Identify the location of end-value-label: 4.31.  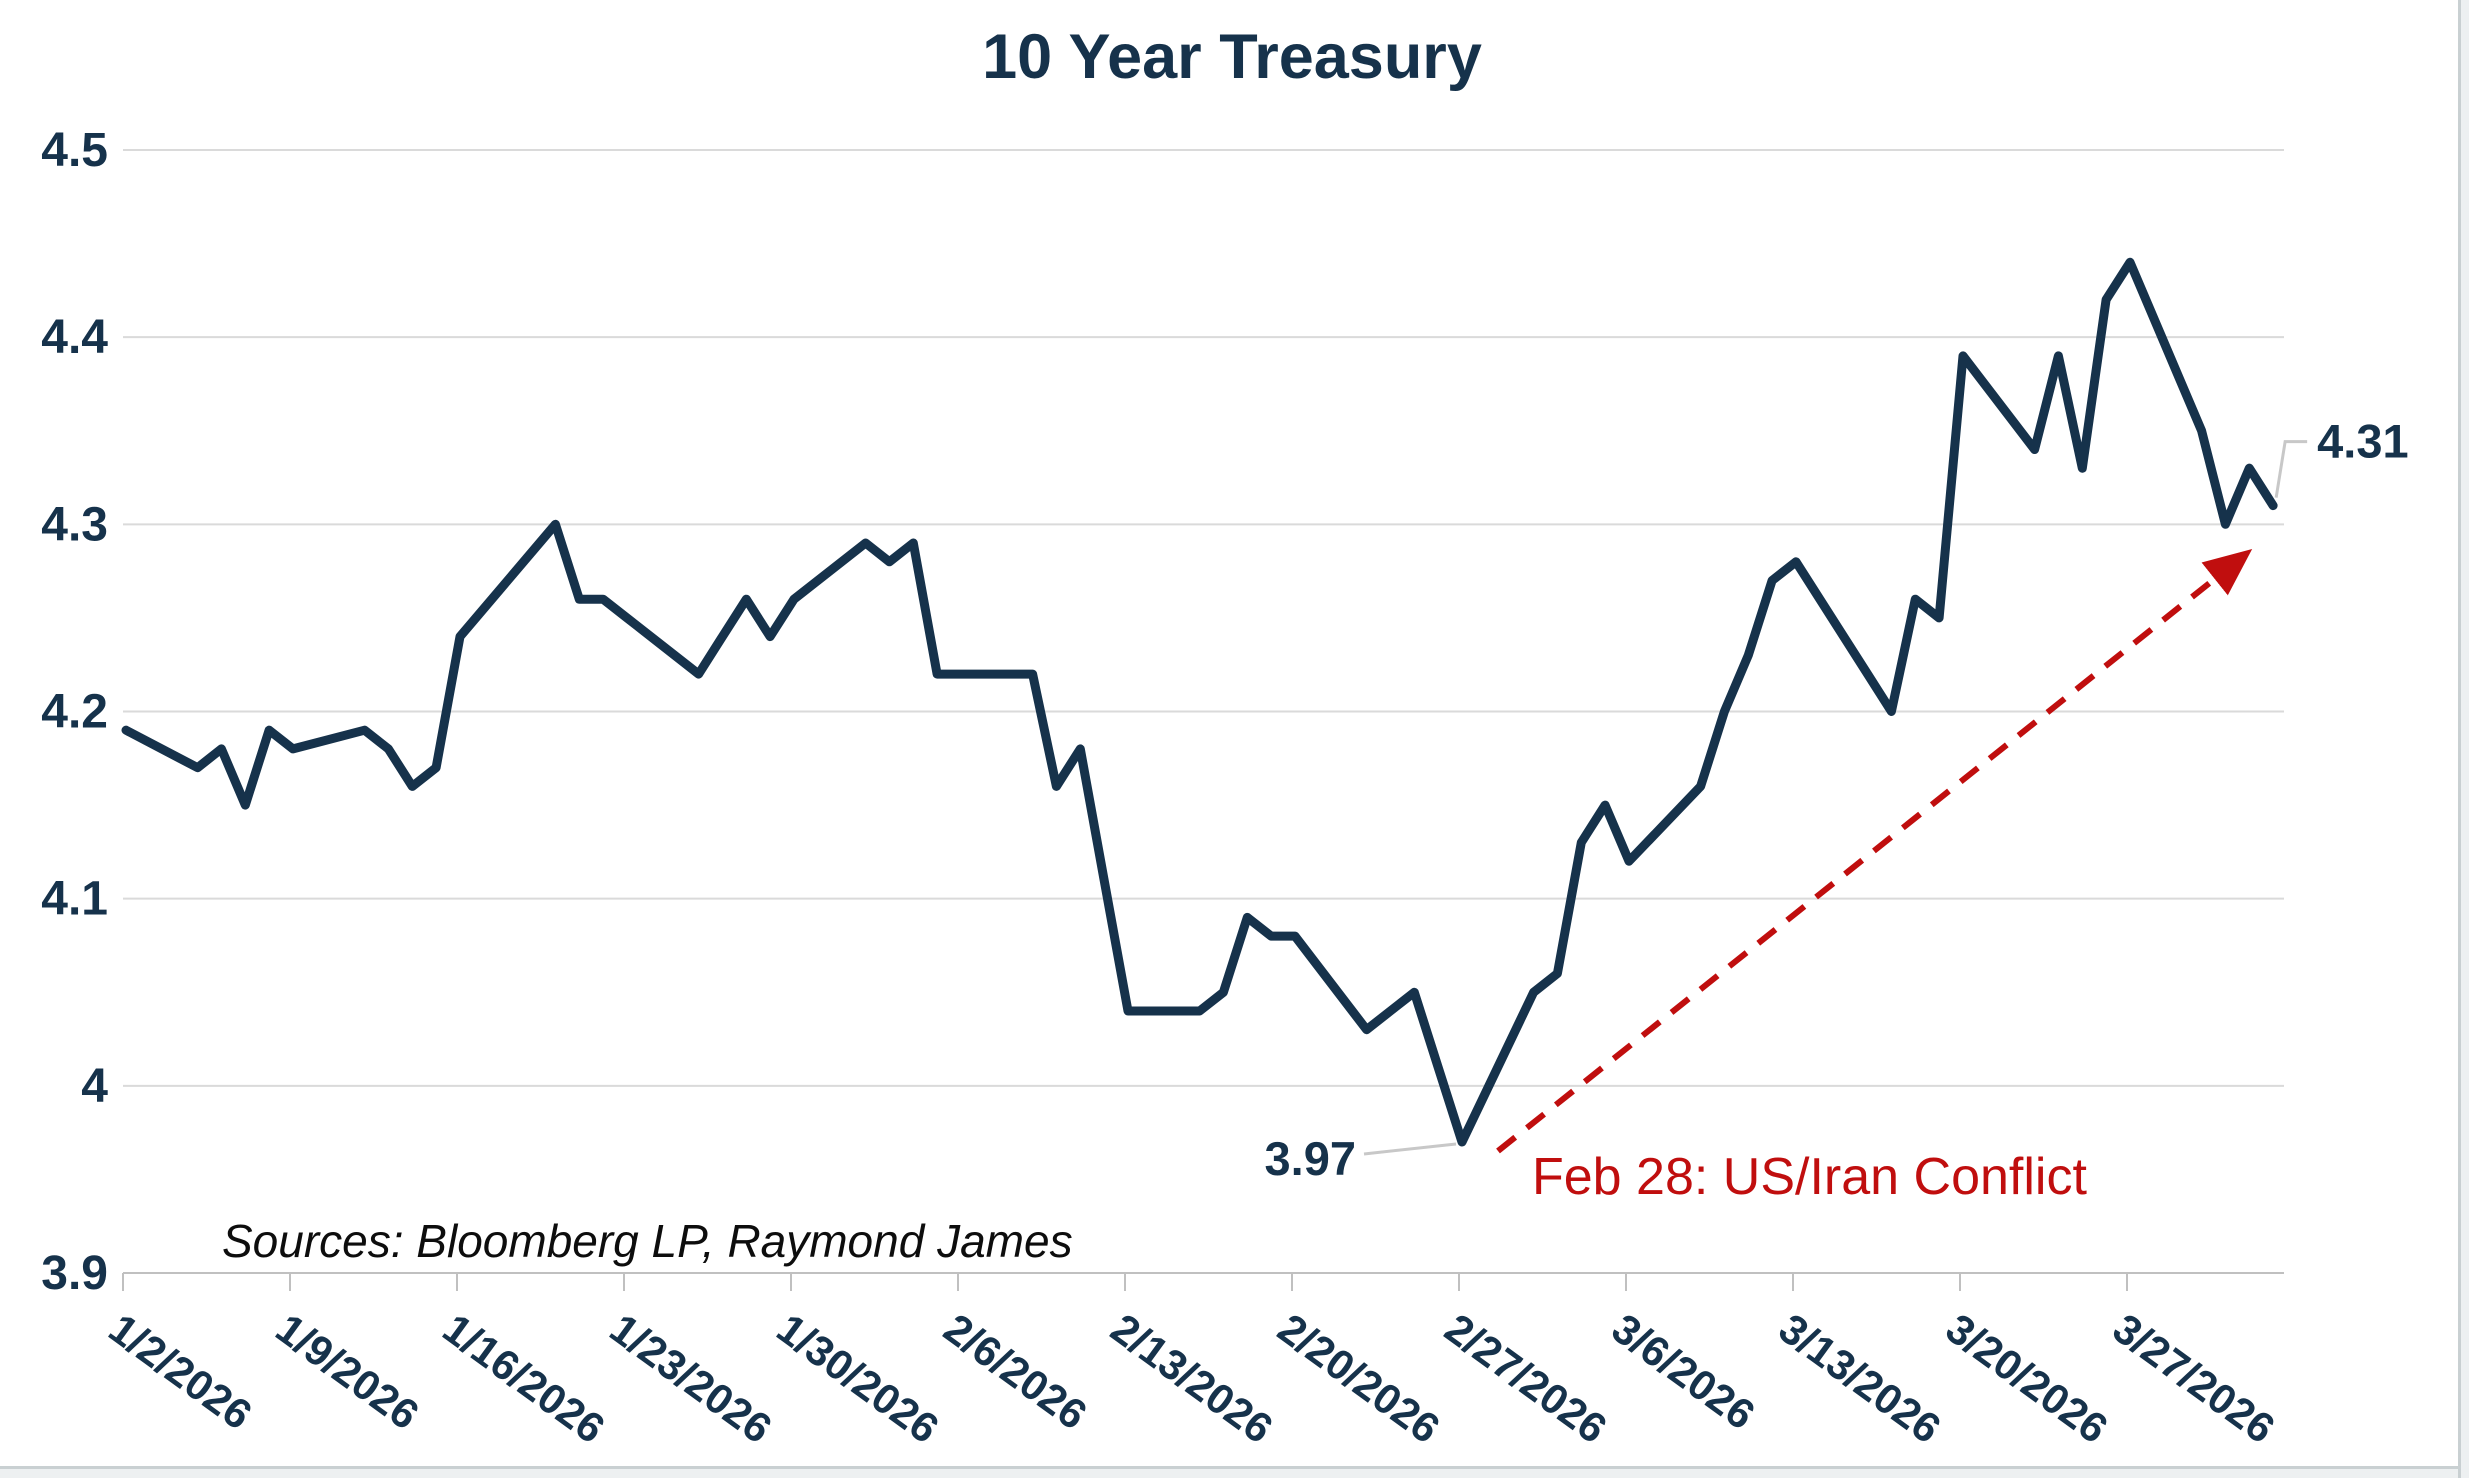
(2362, 441).